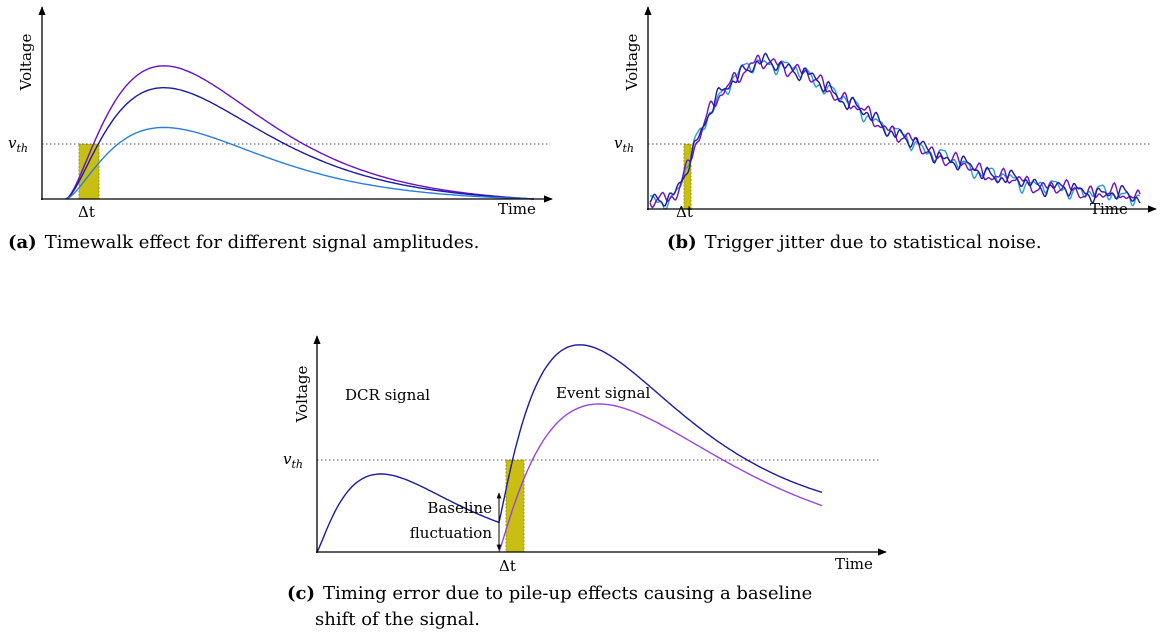 This screenshot has width=1162, height=639. Describe the element at coordinates (302, 395) in the screenshot. I see `panel-c-y-axis-label: Voltage` at that location.